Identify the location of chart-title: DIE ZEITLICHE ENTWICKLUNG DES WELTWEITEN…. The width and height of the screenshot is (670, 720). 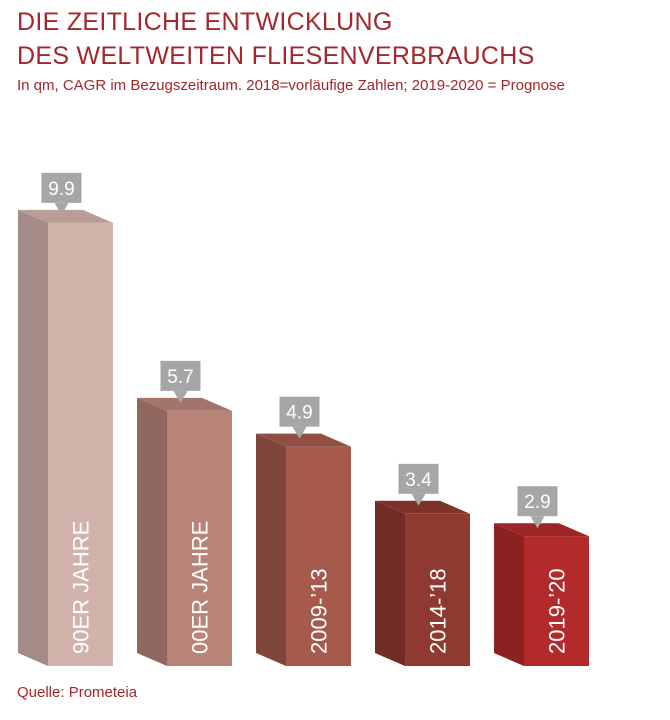
(276, 39).